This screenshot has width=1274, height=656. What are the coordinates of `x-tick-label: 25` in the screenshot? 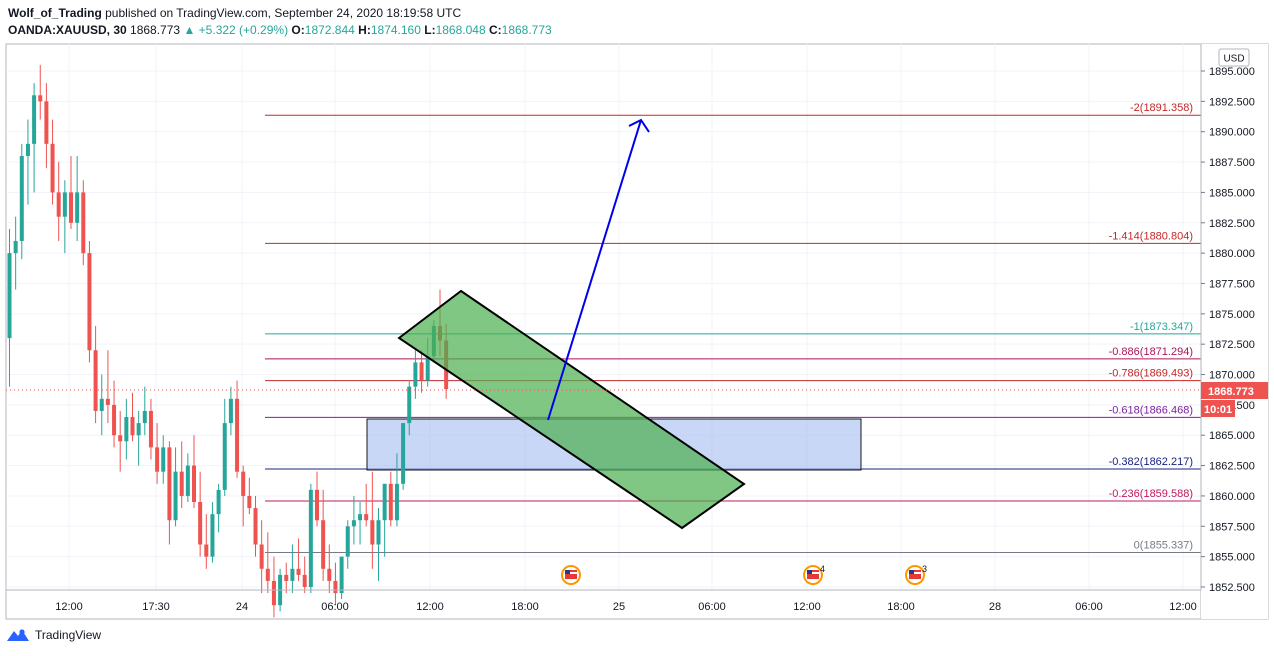 It's located at (619, 607).